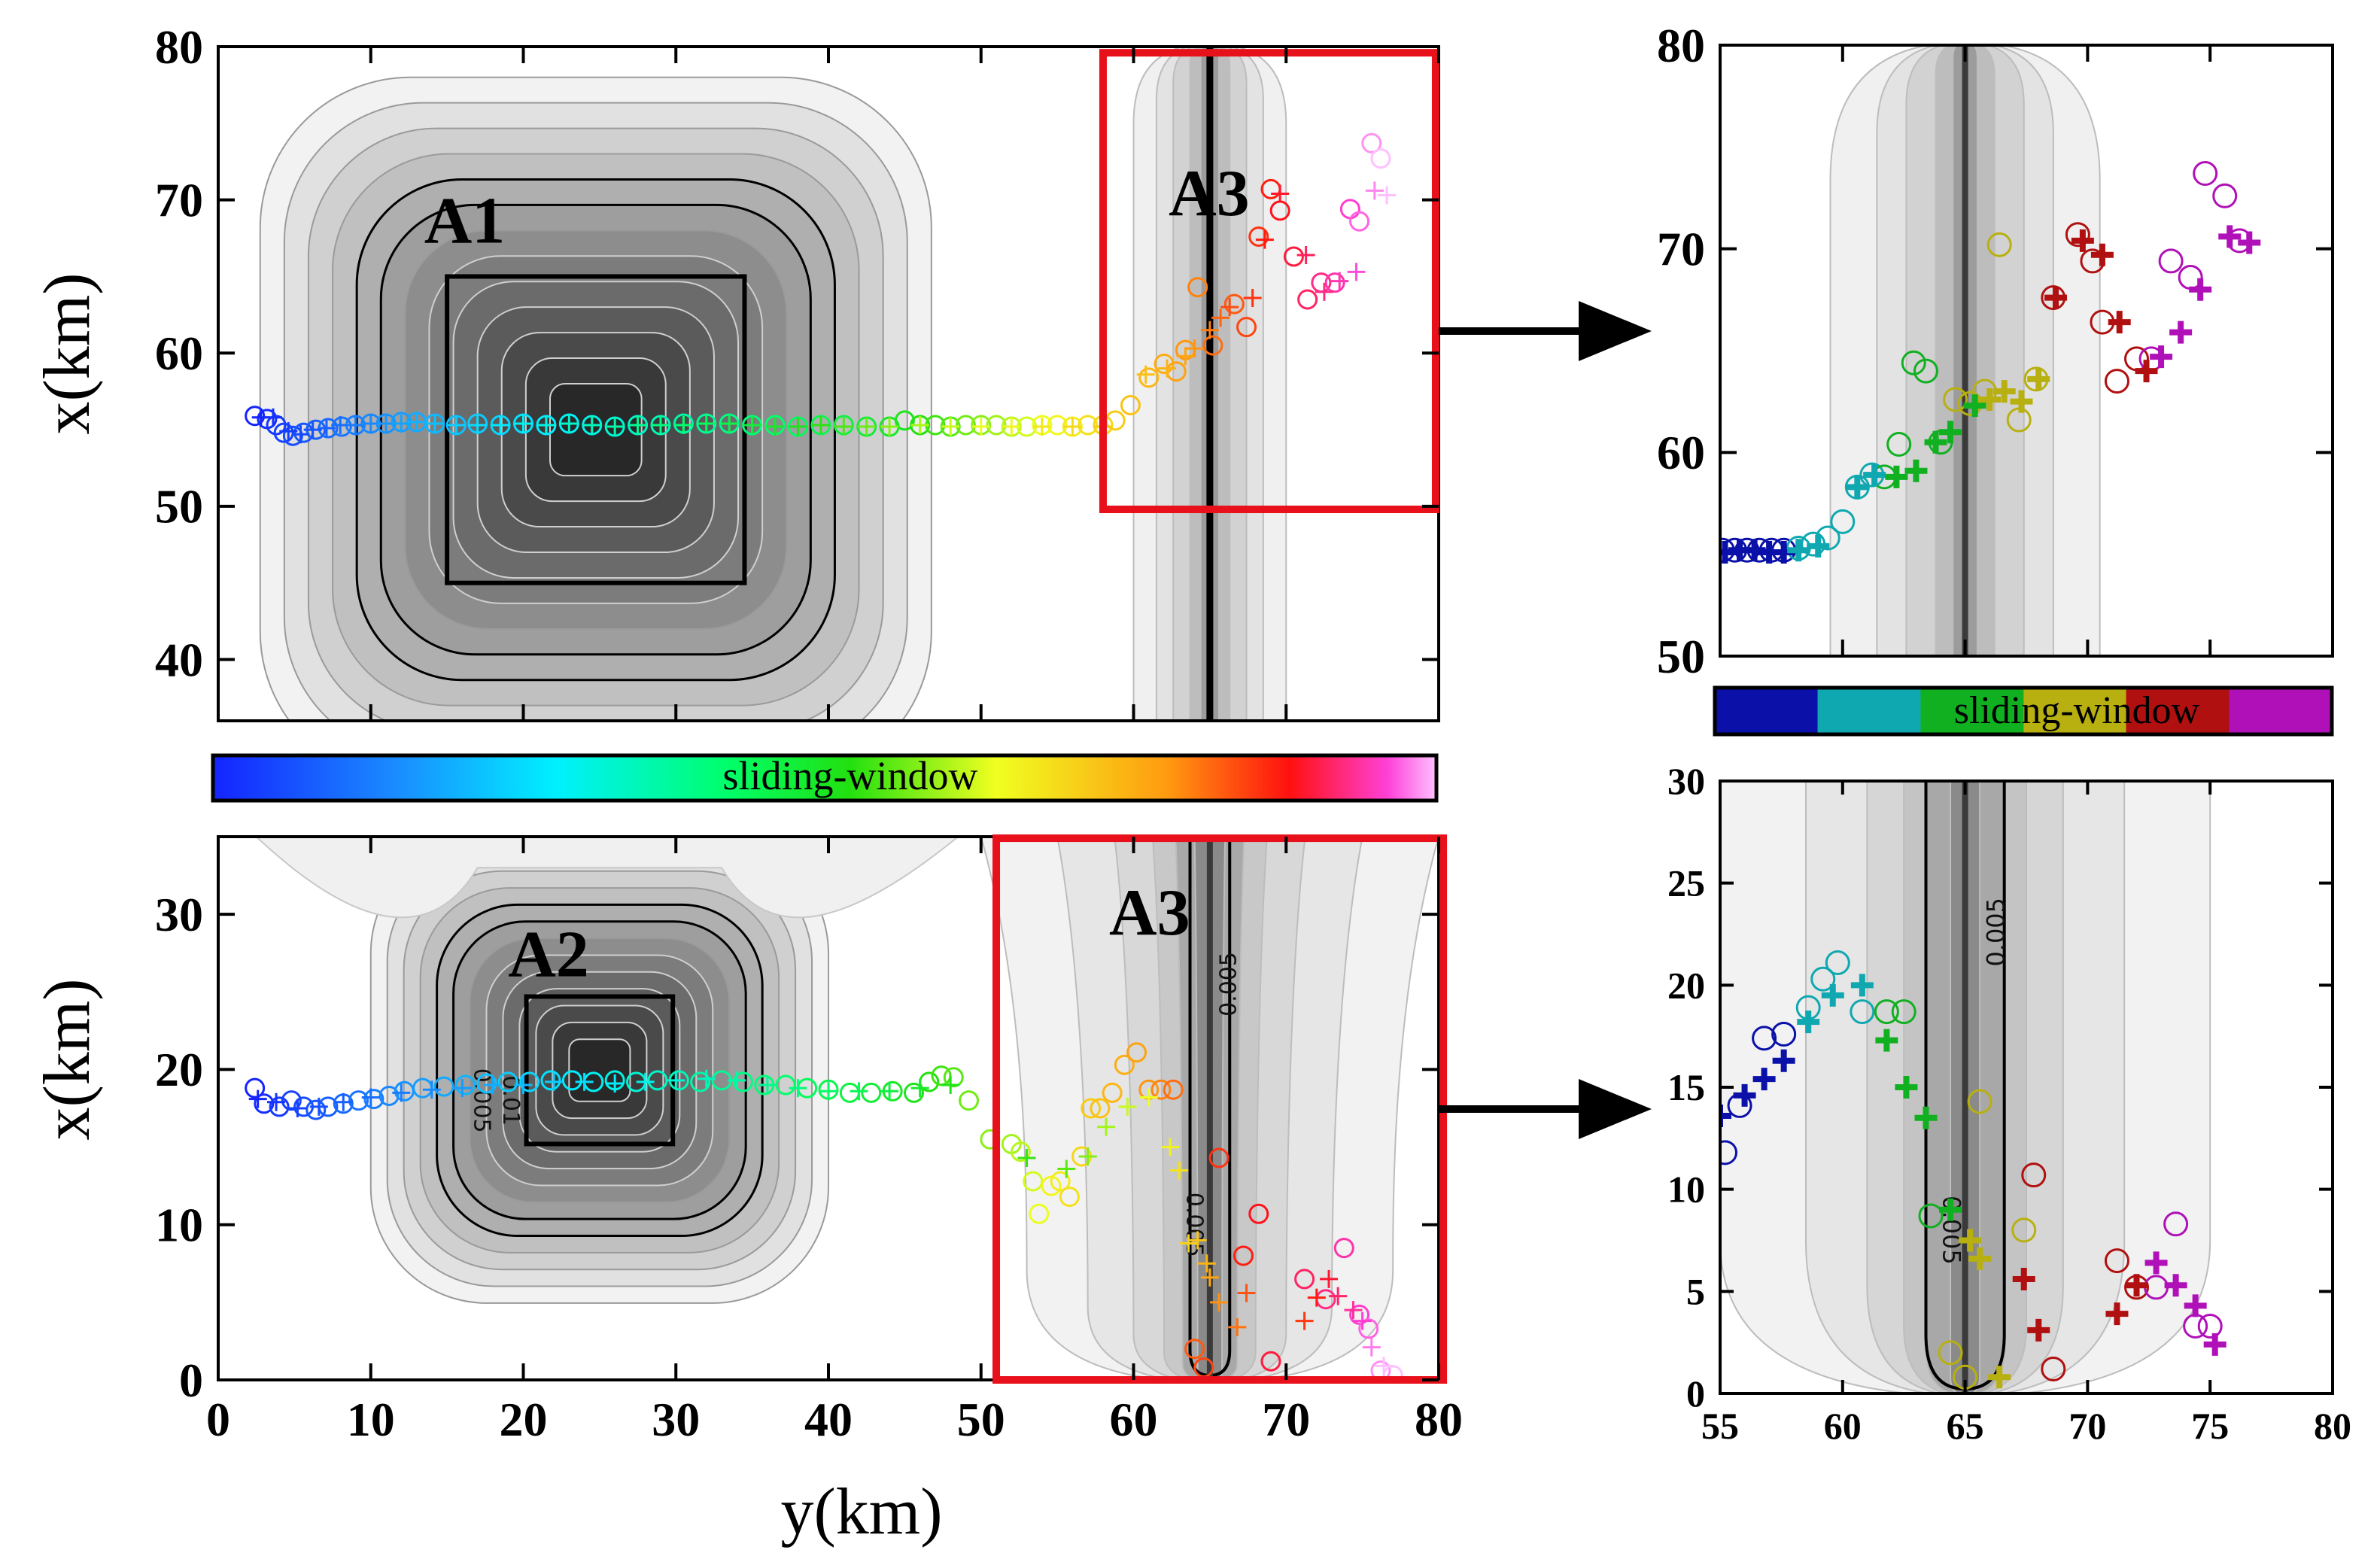 Image resolution: width=2380 pixels, height=1559 pixels. What do you see at coordinates (179, 1069) in the screenshot?
I see `y-tick-label: 20` at bounding box center [179, 1069].